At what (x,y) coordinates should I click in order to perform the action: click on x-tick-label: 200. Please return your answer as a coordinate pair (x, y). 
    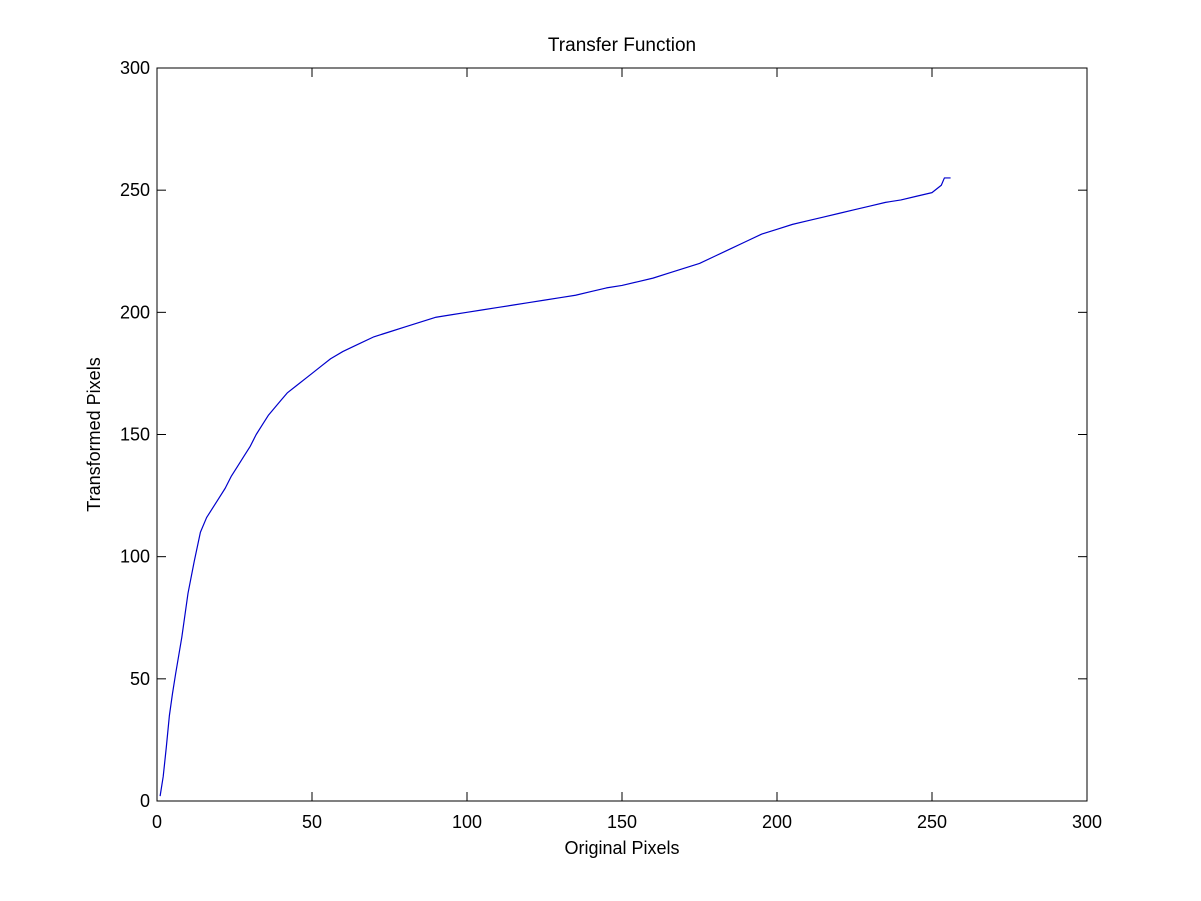
    Looking at the image, I should click on (777, 822).